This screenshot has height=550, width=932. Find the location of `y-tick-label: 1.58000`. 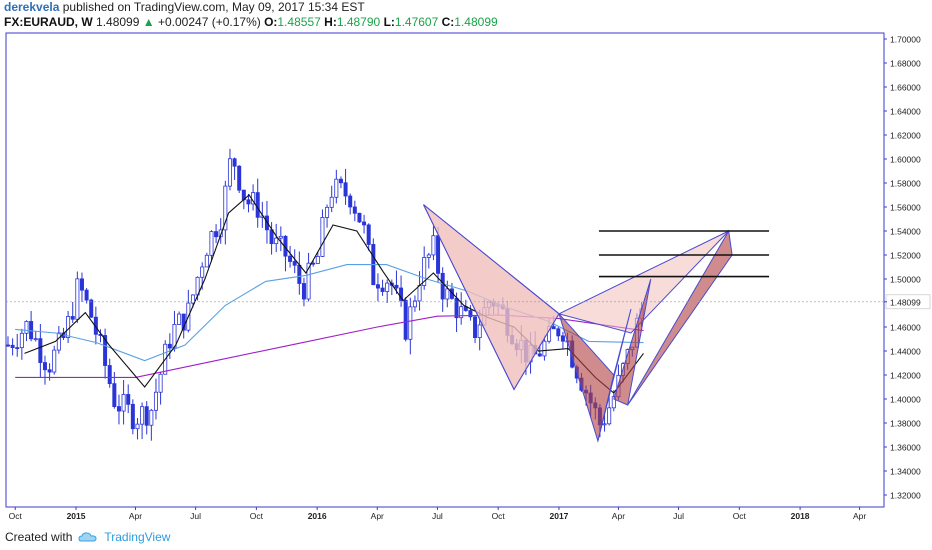

y-tick-label: 1.58000 is located at coordinates (905, 184).